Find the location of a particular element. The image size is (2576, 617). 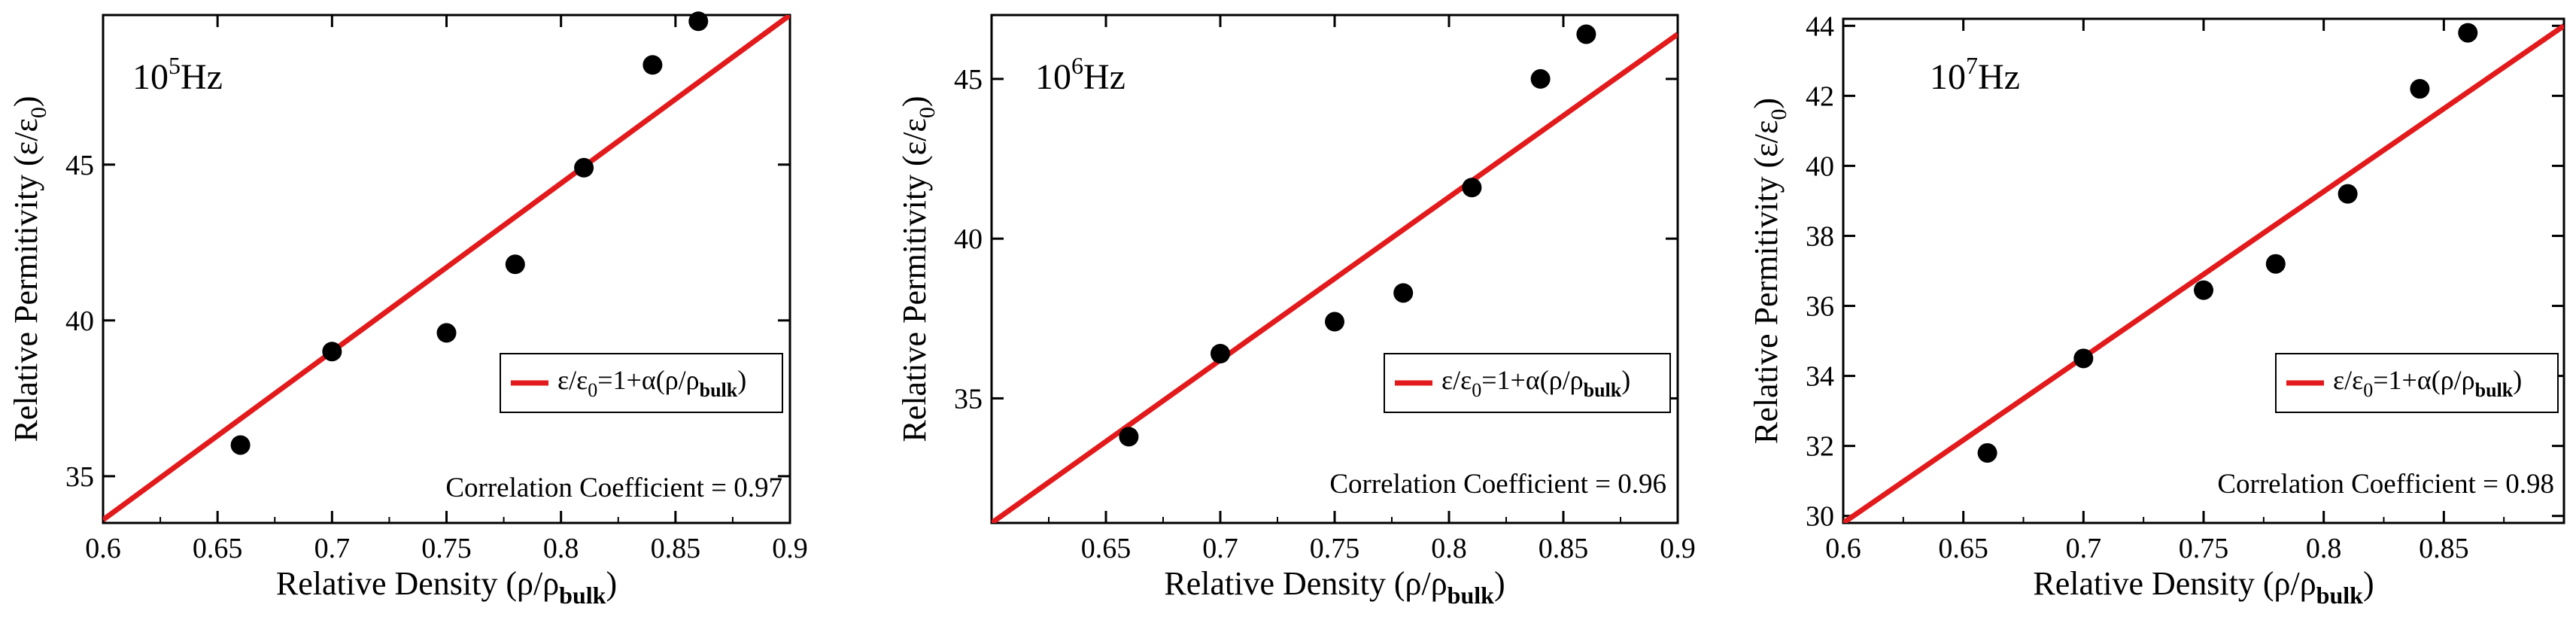

frequency-exponent: 6 is located at coordinates (1077, 65).